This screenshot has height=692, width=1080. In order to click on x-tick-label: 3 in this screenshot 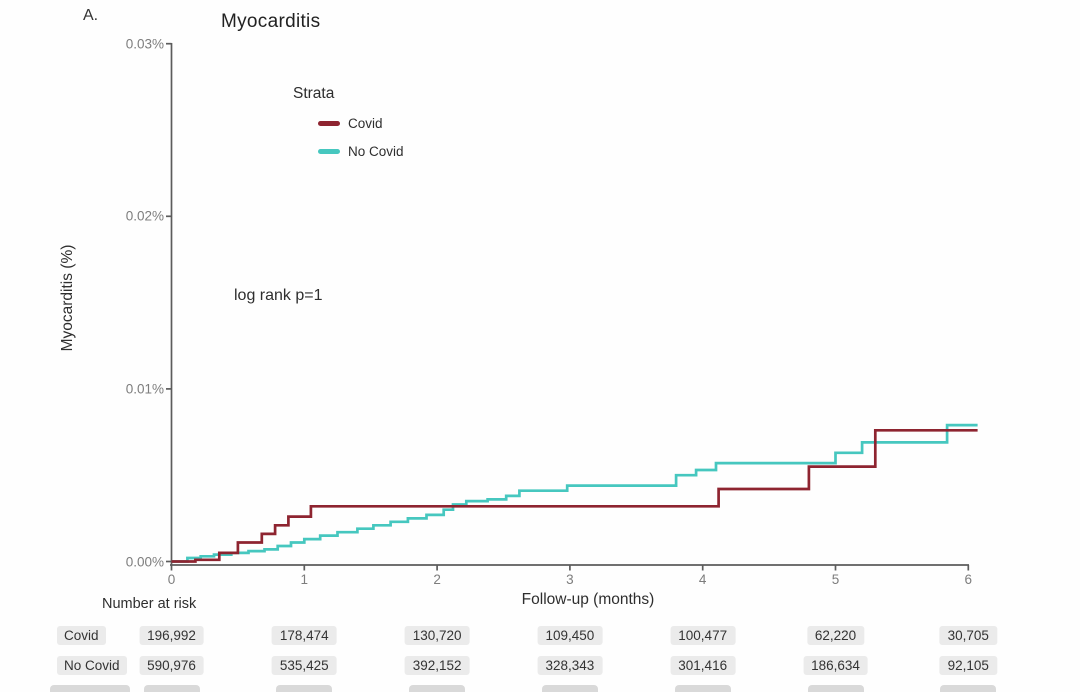, I will do `click(570, 579)`.